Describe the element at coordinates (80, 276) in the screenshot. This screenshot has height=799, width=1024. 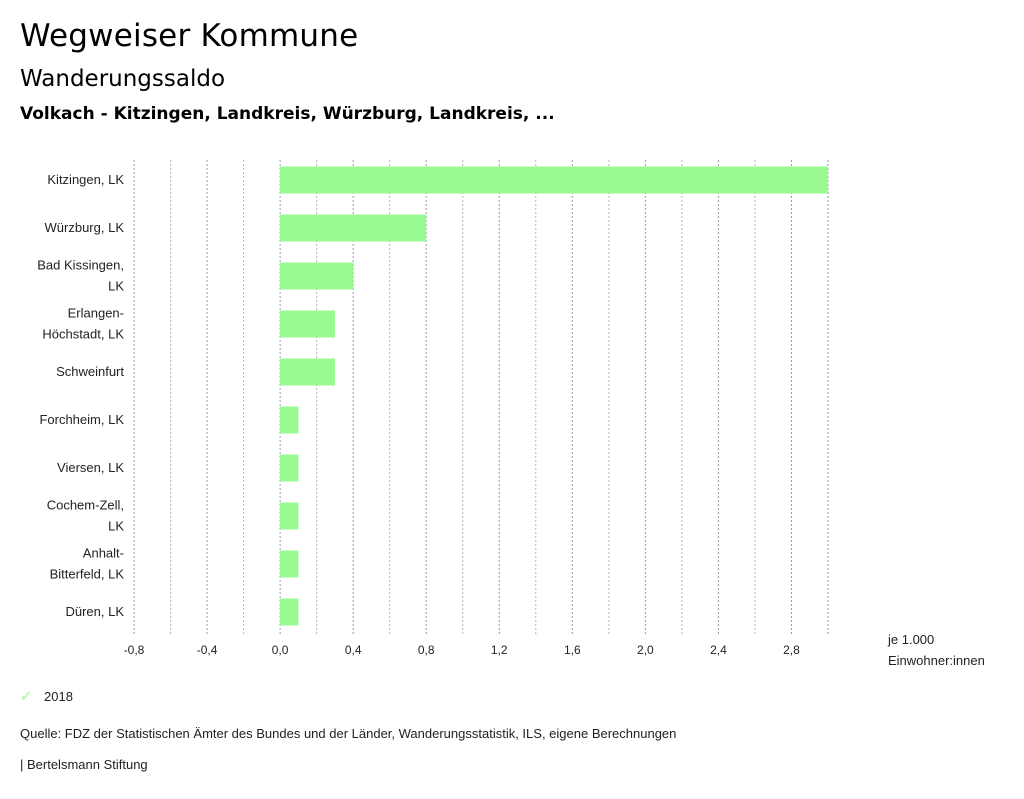
I see `category-label: Bad Kissingen, LK` at that location.